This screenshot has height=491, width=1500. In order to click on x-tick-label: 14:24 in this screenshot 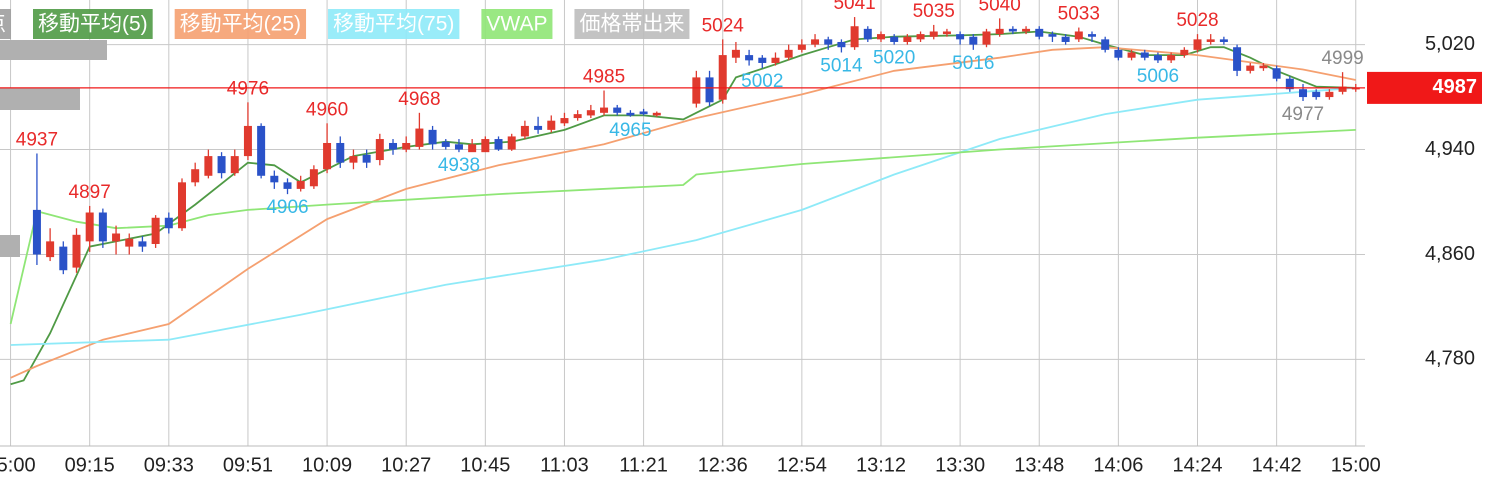, I will do `click(1197, 465)`.